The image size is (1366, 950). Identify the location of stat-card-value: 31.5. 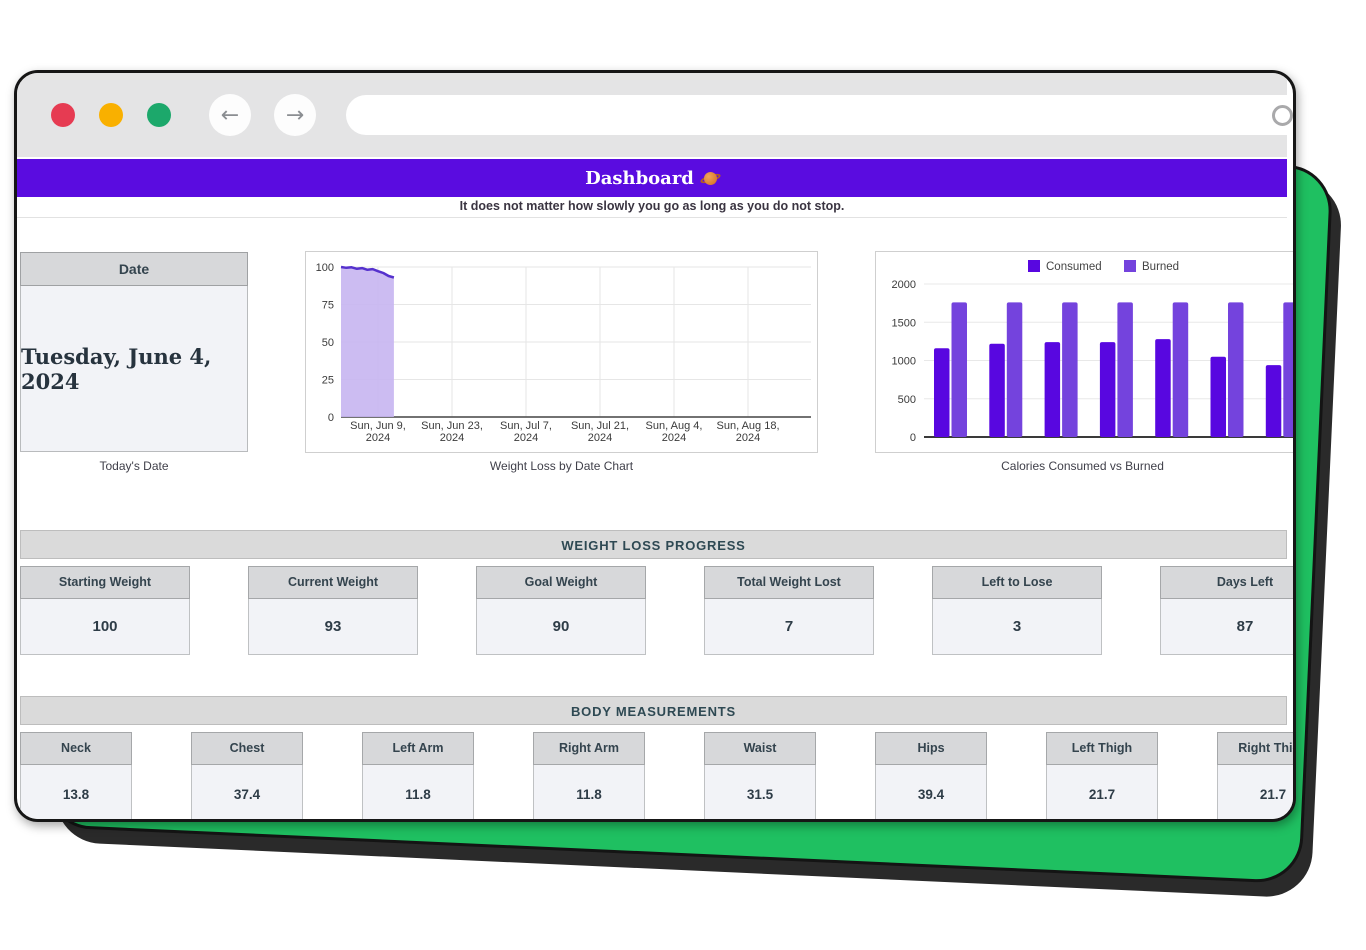
(760, 792).